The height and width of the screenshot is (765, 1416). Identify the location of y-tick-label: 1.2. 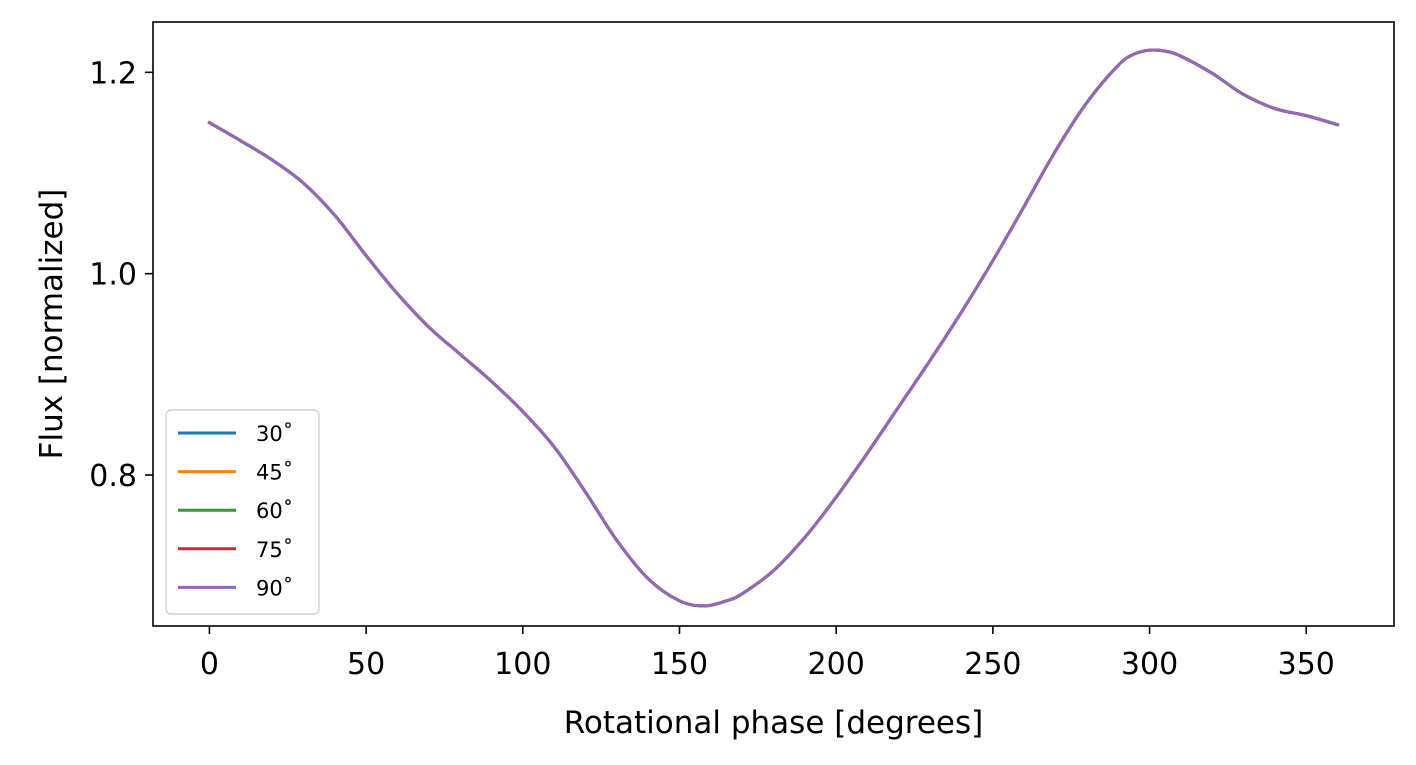
(113, 73).